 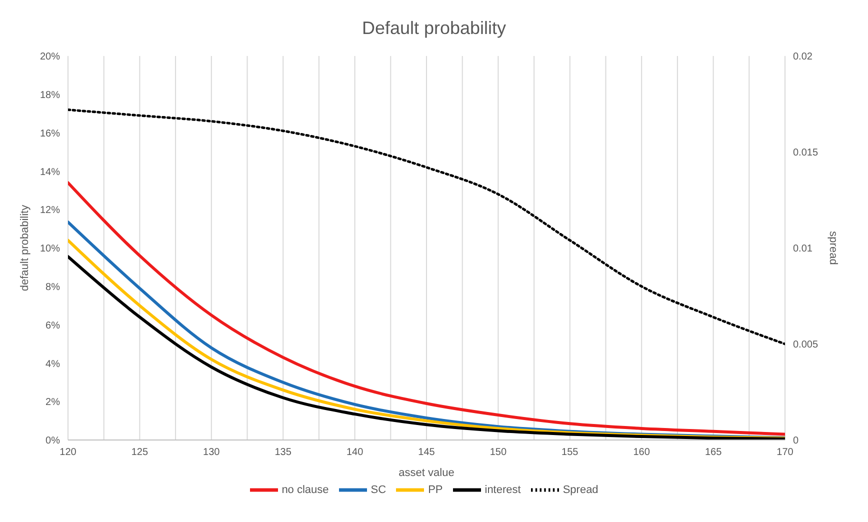 I want to click on y-tick-label: 10%, so click(x=50, y=249).